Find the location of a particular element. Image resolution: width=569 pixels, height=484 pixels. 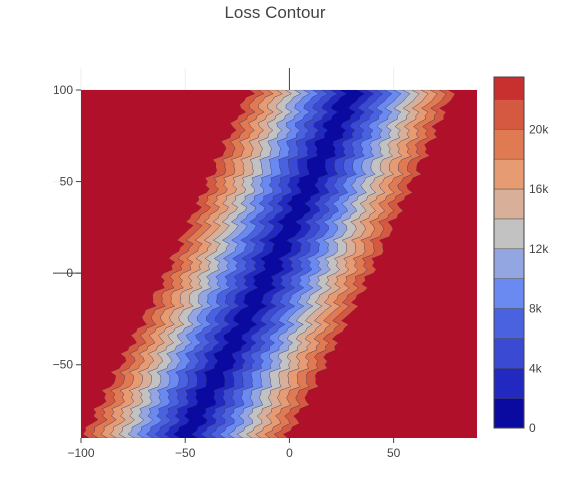

colorbar-tick-label: 12k is located at coordinates (539, 249).